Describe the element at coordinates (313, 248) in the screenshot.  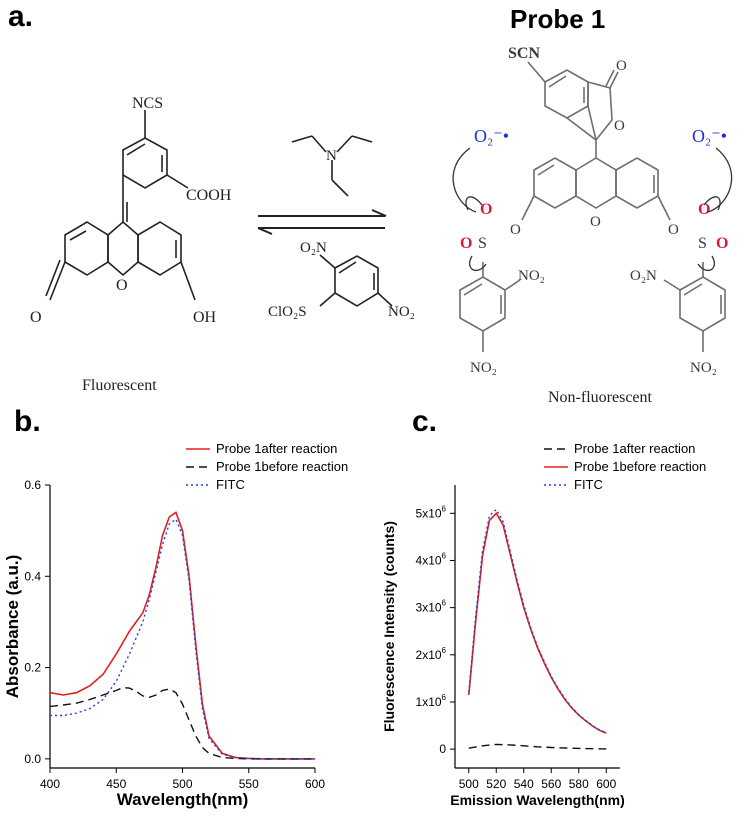
I see `reagent-o2n-label: O₂N` at that location.